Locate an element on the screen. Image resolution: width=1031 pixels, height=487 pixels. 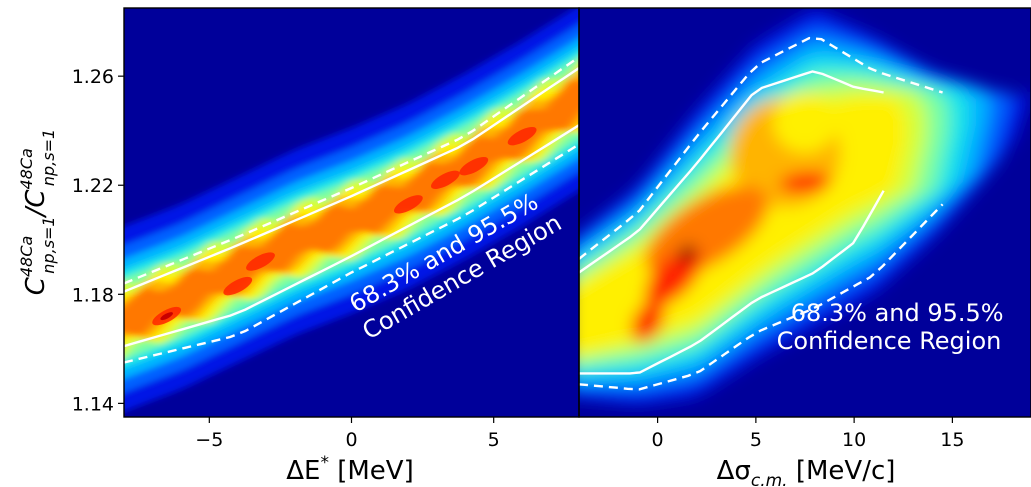
y-tick-label: 1.22 is located at coordinates (93, 186).